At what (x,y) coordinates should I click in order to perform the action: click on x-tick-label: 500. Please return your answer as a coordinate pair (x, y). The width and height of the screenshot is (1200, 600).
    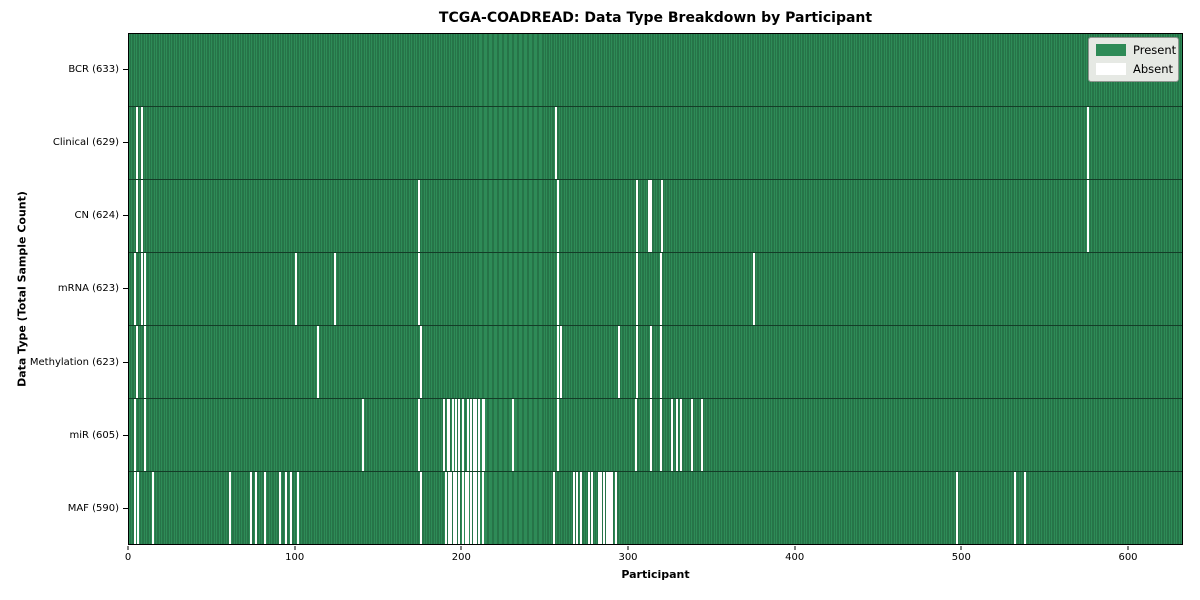
    Looking at the image, I should click on (961, 557).